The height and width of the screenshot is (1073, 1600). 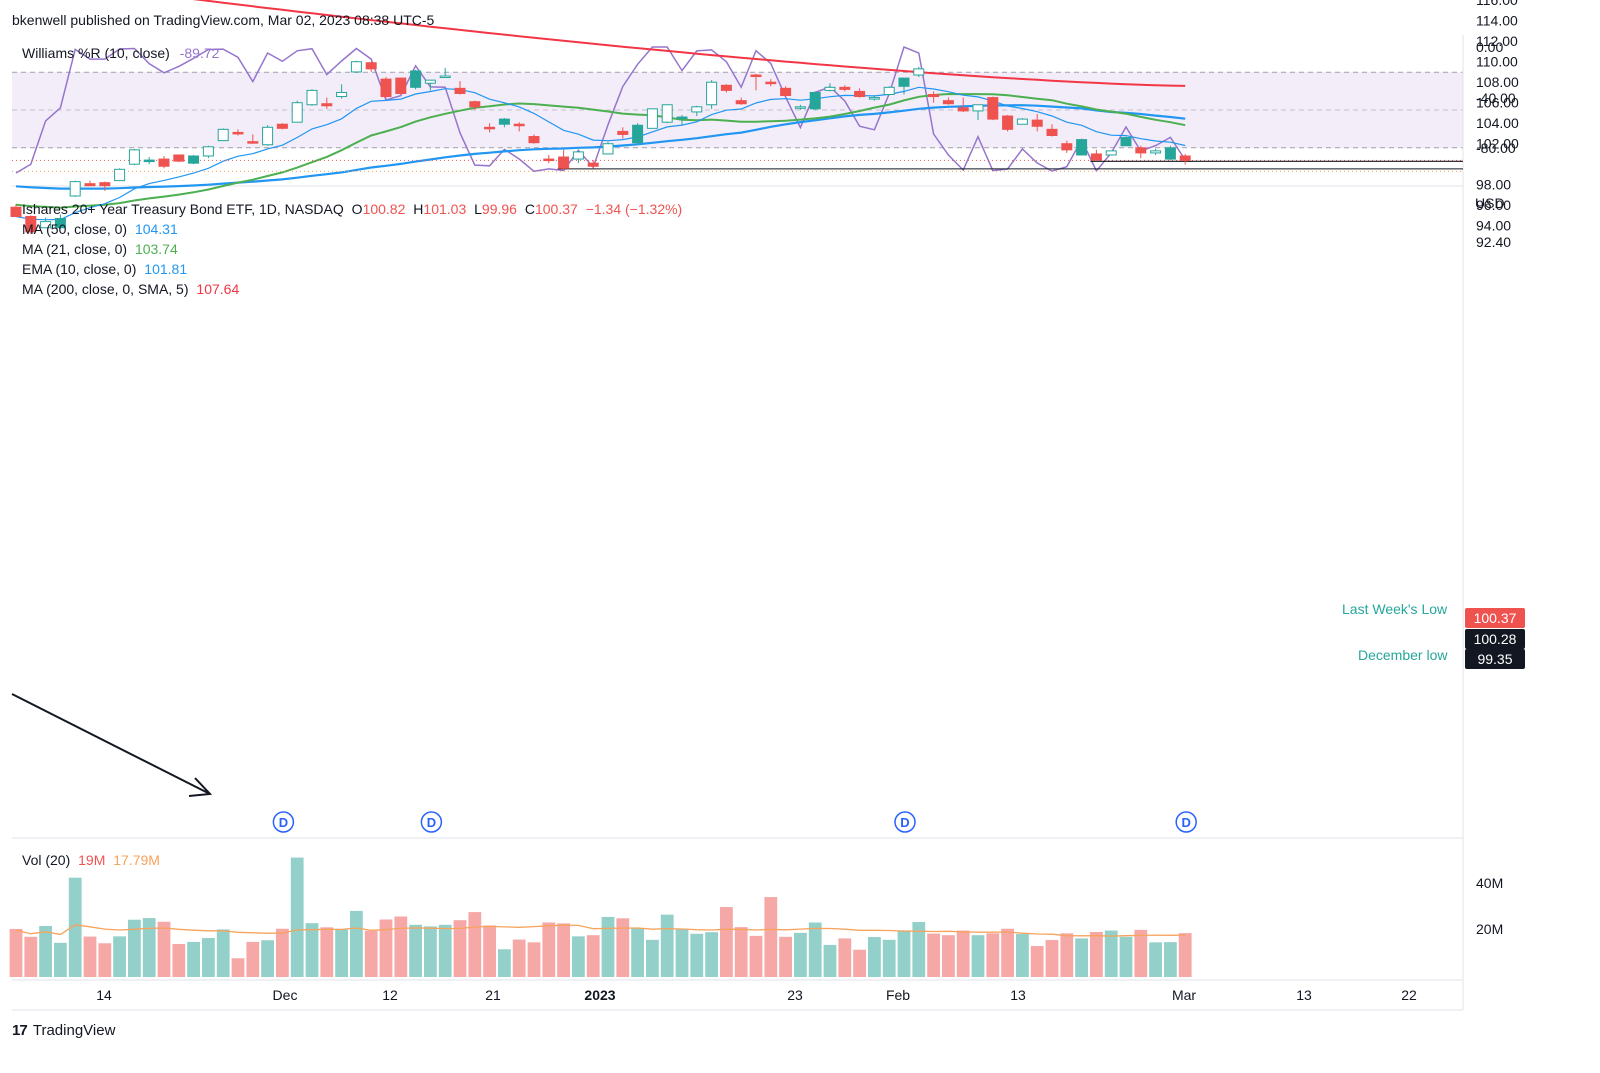 What do you see at coordinates (600, 917) in the screenshot?
I see `volume-pane` at bounding box center [600, 917].